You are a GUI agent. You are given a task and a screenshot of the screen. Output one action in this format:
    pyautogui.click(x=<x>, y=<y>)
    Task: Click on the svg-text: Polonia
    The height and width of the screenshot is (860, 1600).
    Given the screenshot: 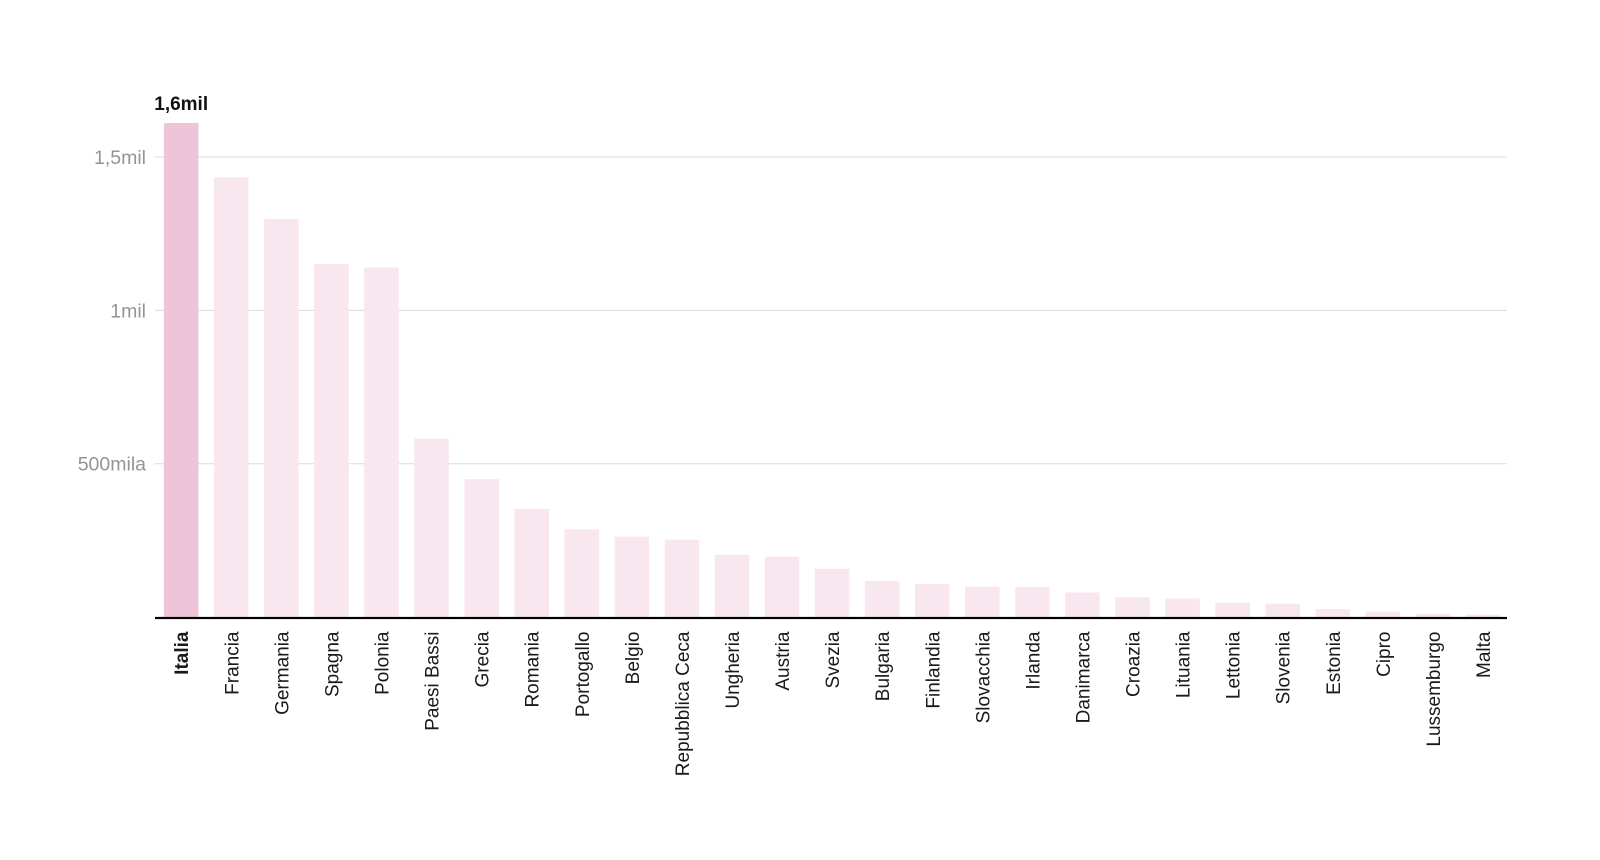 What is the action you would take?
    pyautogui.click(x=382, y=663)
    